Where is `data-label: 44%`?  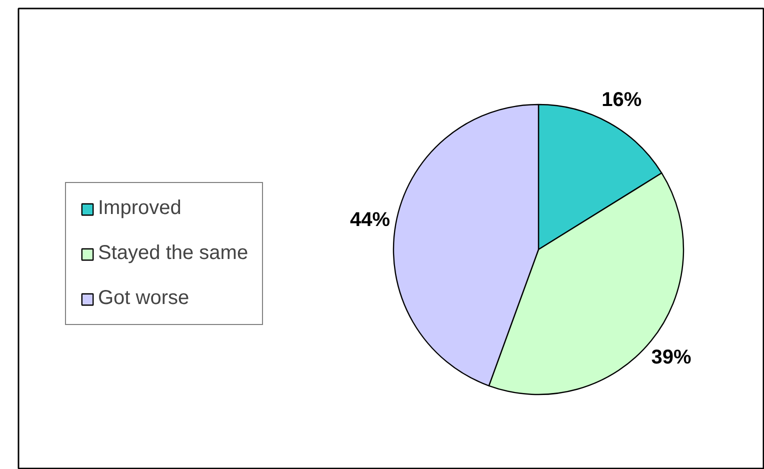
data-label: 44% is located at coordinates (370, 219).